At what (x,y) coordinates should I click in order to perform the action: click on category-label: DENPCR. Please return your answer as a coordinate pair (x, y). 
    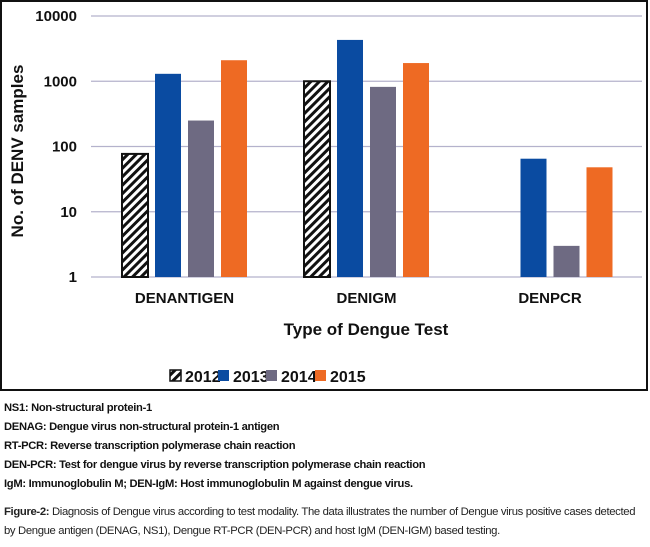
    Looking at the image, I should click on (550, 298).